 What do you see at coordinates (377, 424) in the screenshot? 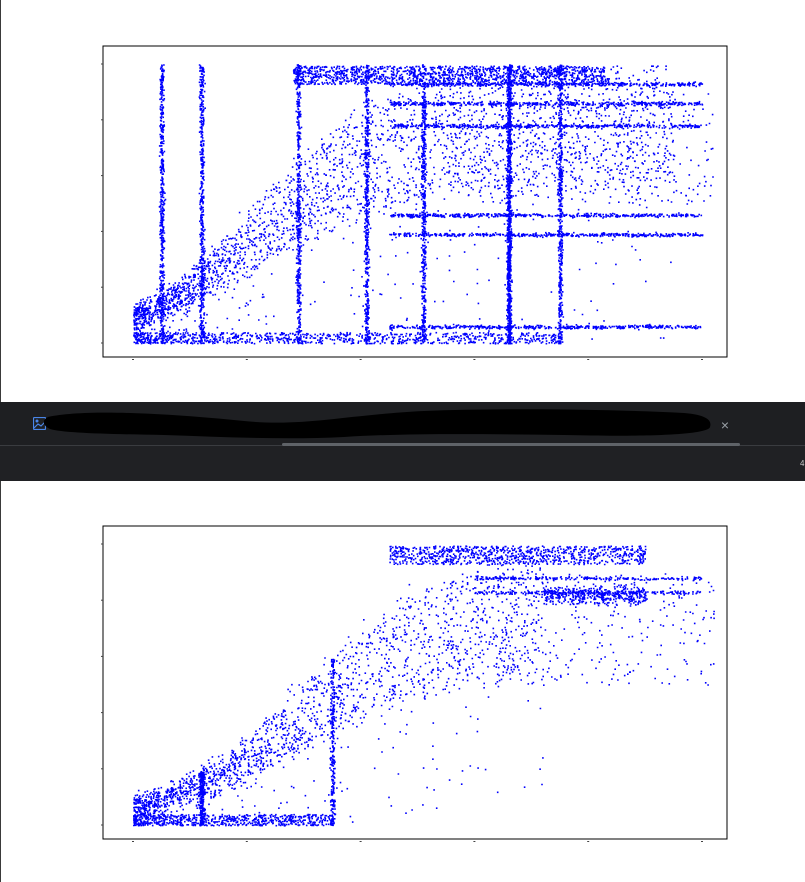
I see `redaction-mark` at bounding box center [377, 424].